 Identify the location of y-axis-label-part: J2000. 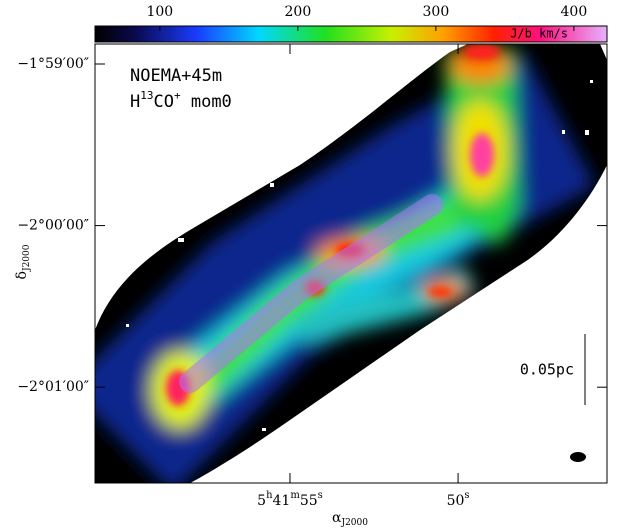
(27, 258).